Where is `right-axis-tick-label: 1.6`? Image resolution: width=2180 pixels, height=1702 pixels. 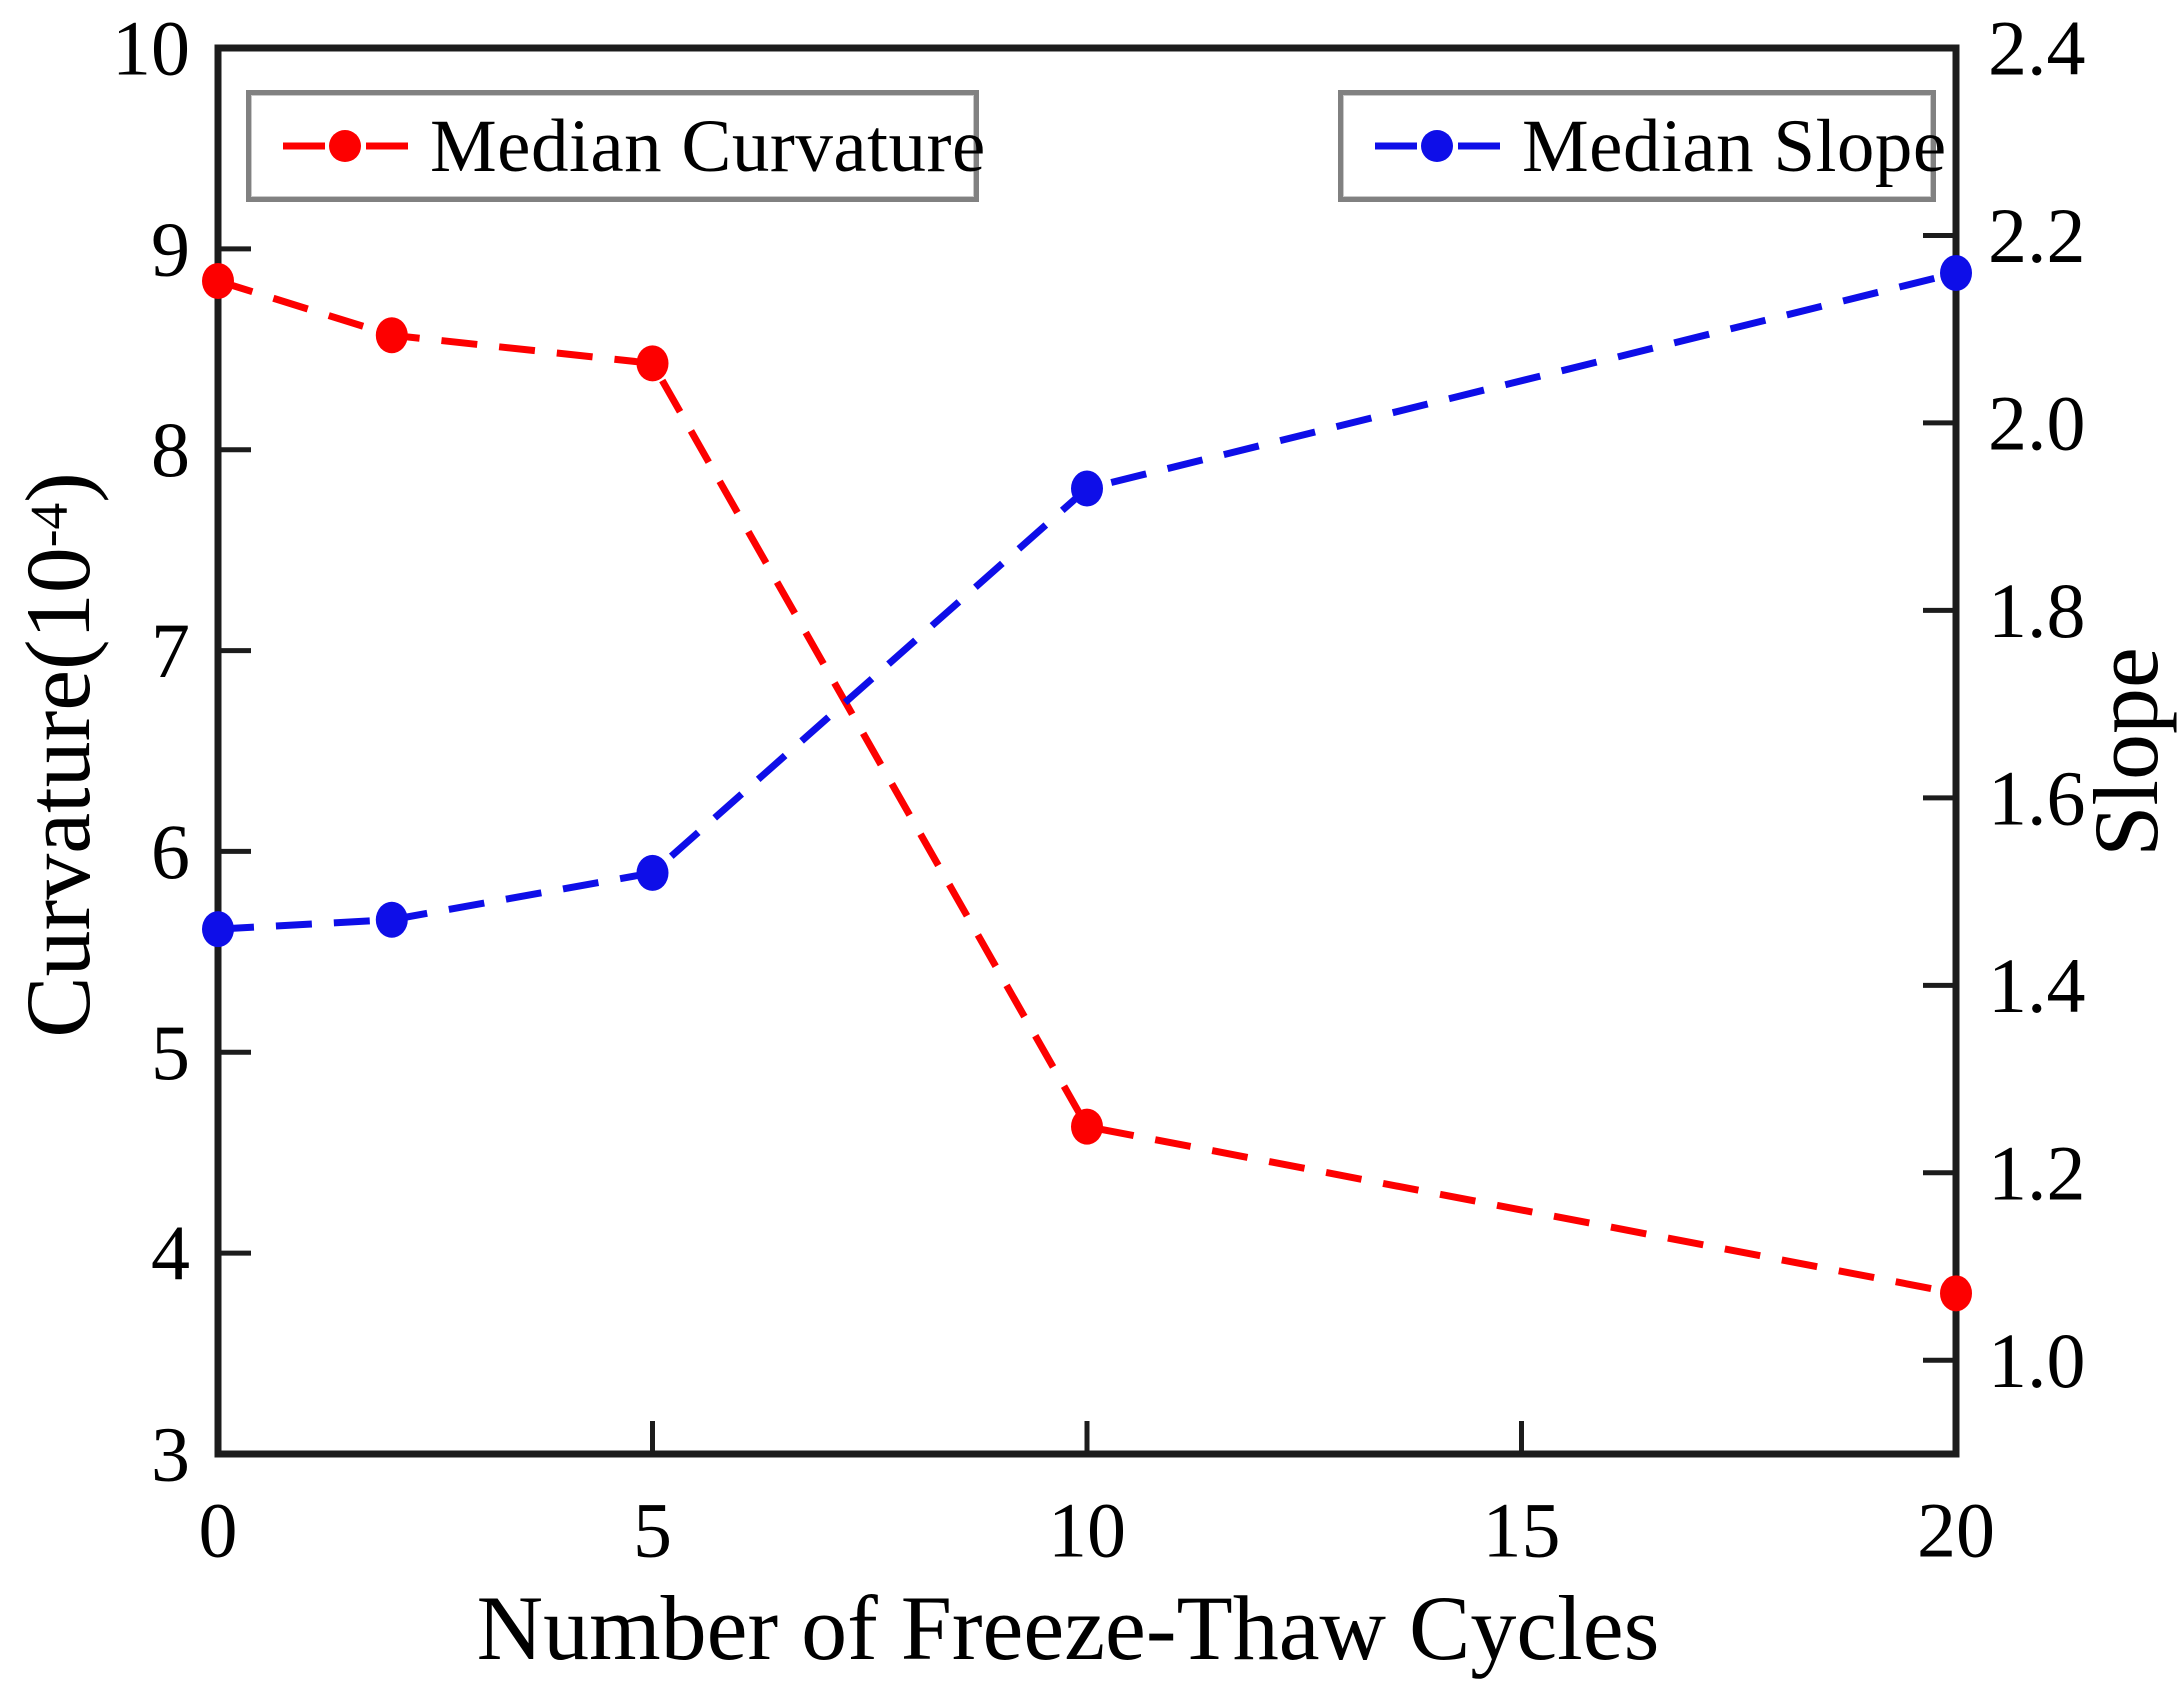
right-axis-tick-label: 1.6 is located at coordinates (2037, 797).